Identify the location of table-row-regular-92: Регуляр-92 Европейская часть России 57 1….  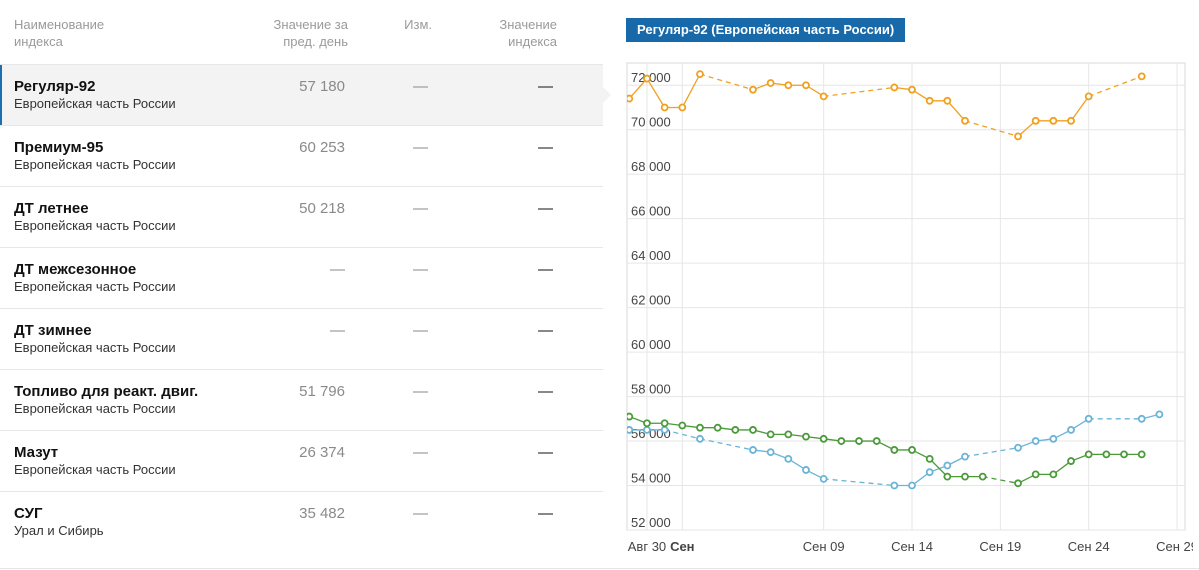
(305, 94).